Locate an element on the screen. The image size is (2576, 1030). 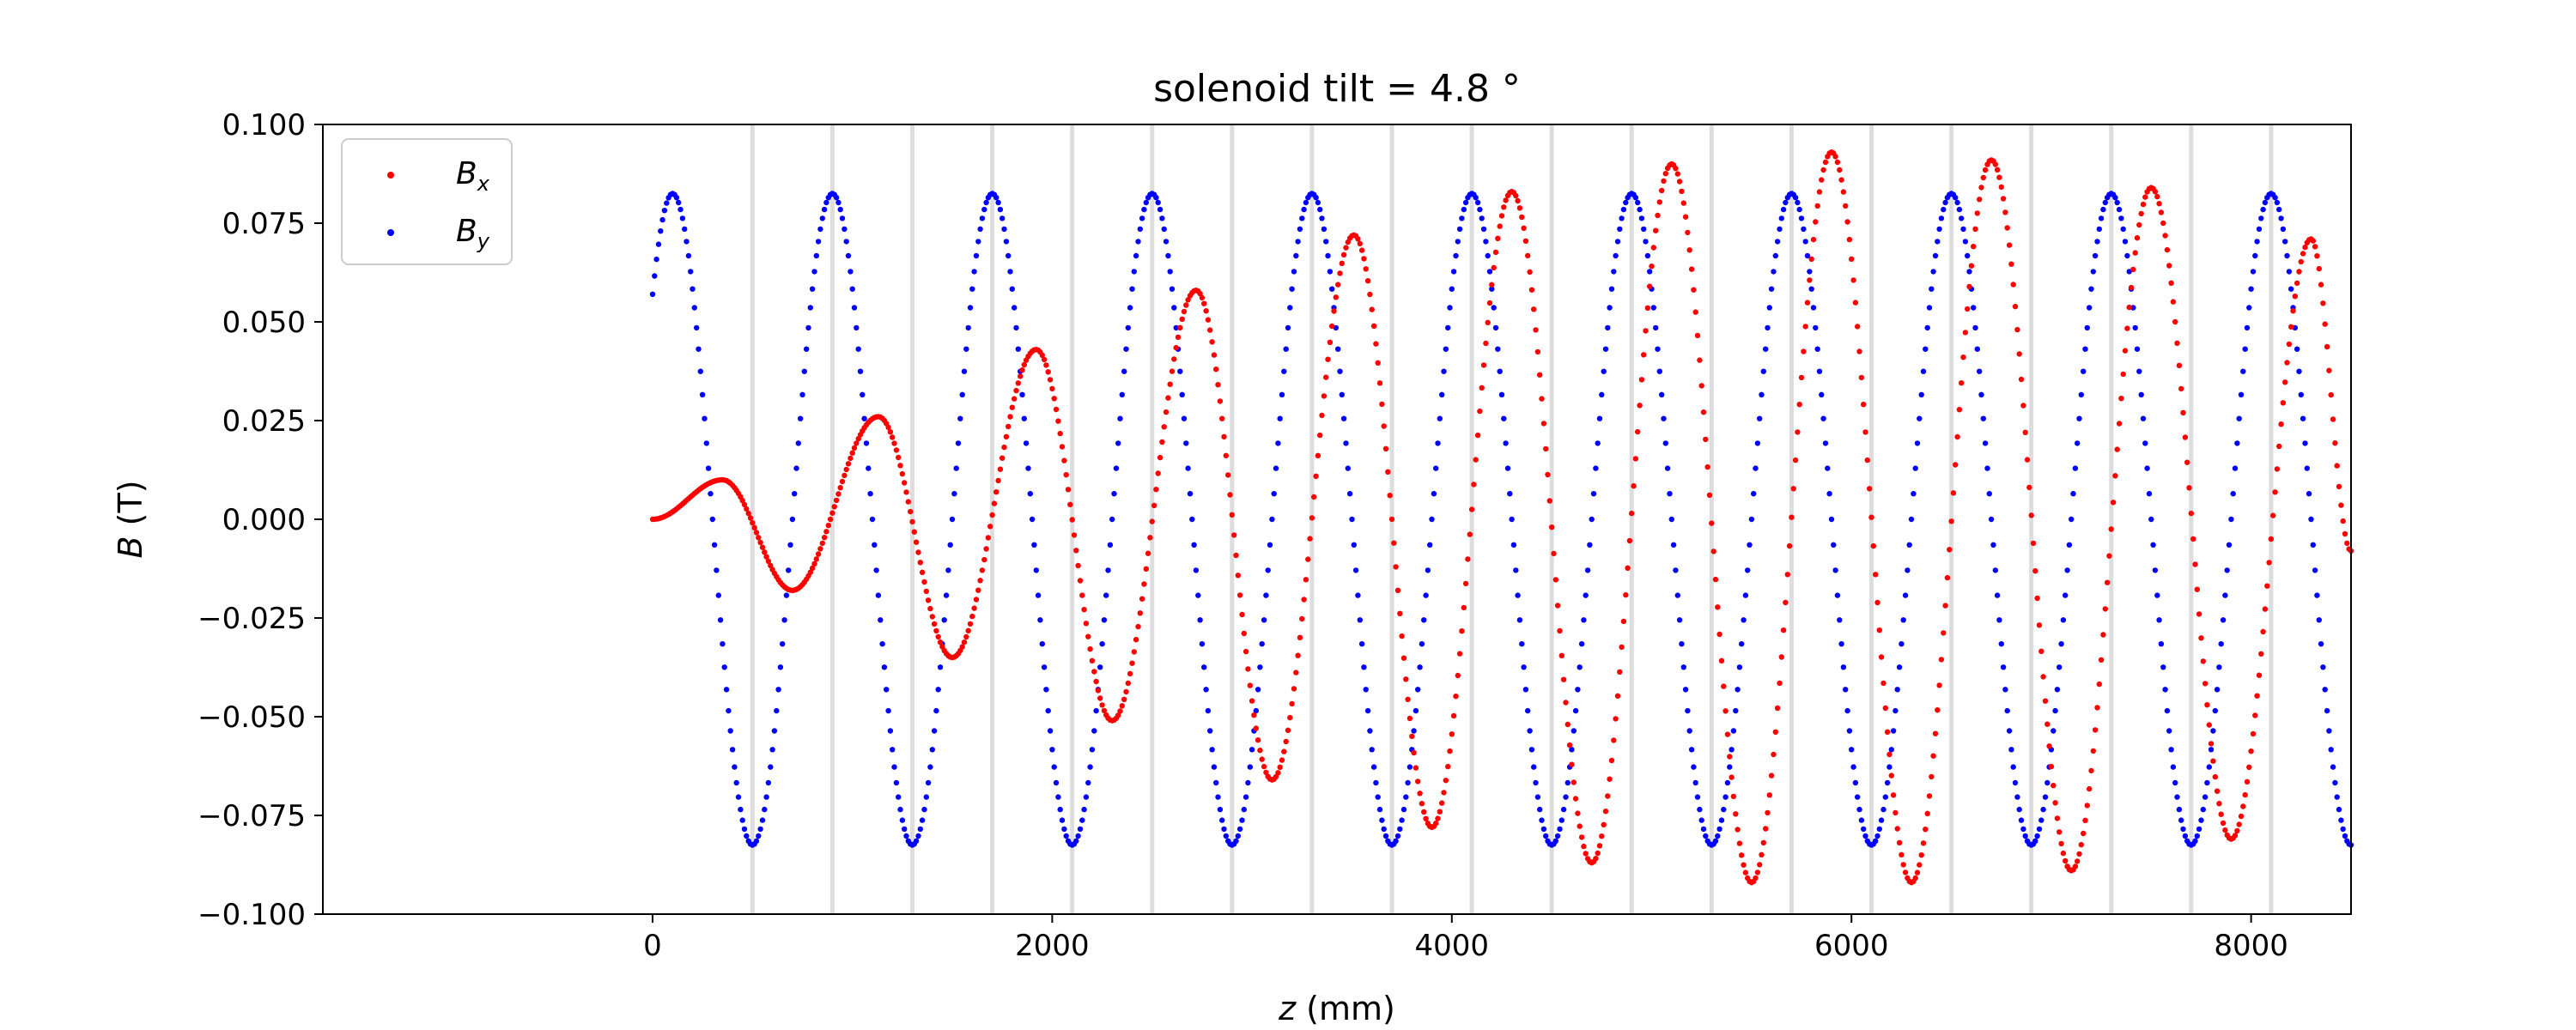
y-tick-label: −0.100 is located at coordinates (251, 915).